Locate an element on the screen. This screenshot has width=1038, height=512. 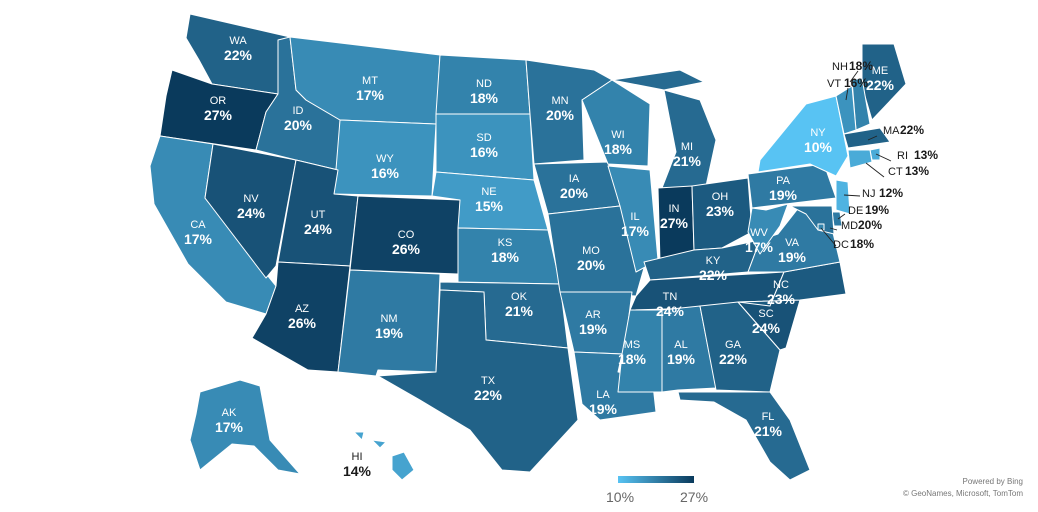
state-abbr-co: CO is located at coordinates (406, 235).